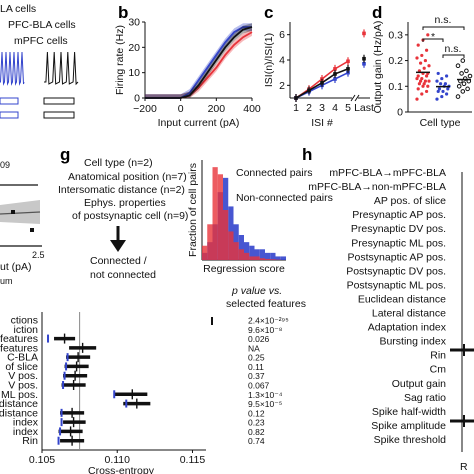 The image size is (474, 474). I want to click on b-ylabel: Firing rate (Hz), so click(120, 60).